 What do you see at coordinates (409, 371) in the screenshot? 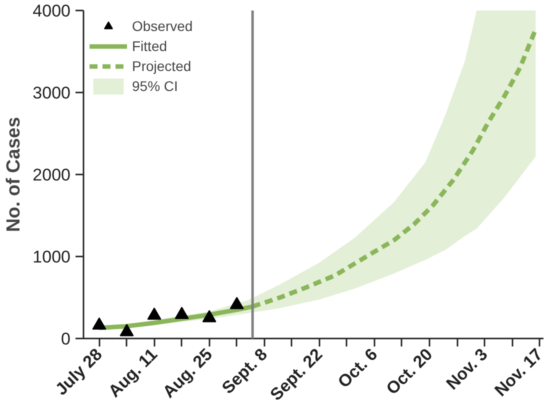
I see `x-tick-label: Oct. 20` at bounding box center [409, 371].